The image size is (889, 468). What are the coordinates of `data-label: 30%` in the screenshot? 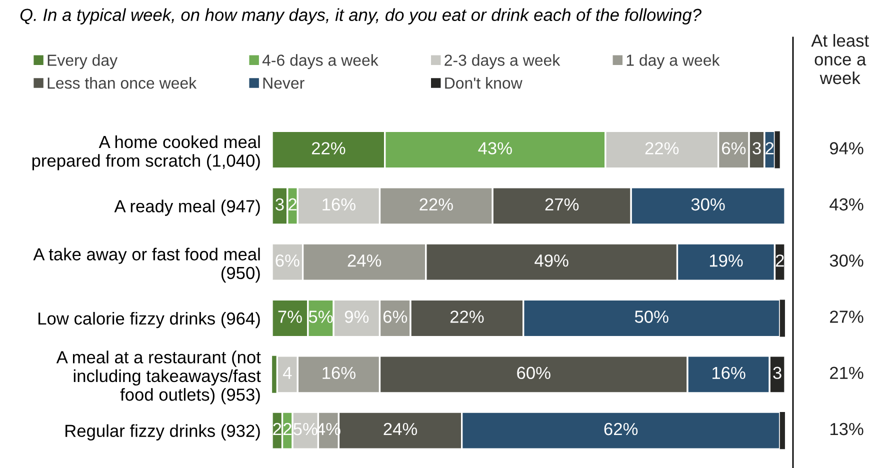 It's located at (708, 204).